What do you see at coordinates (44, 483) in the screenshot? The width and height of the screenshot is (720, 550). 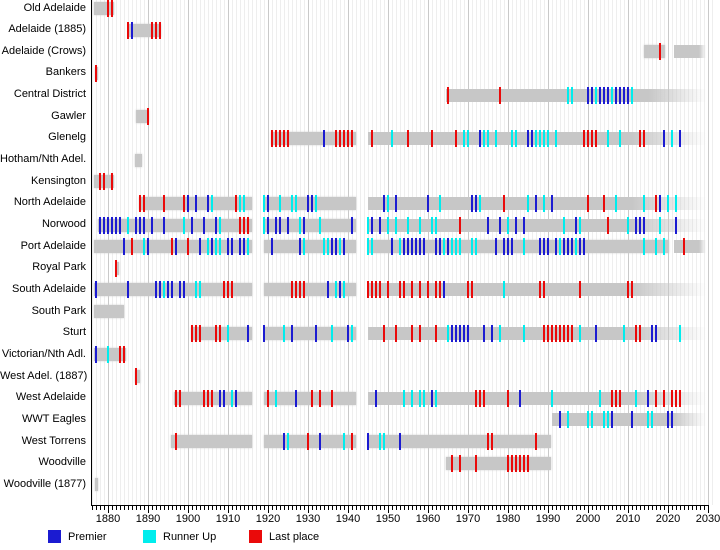 I see `club-label: Woodville (1877)` at bounding box center [44, 483].